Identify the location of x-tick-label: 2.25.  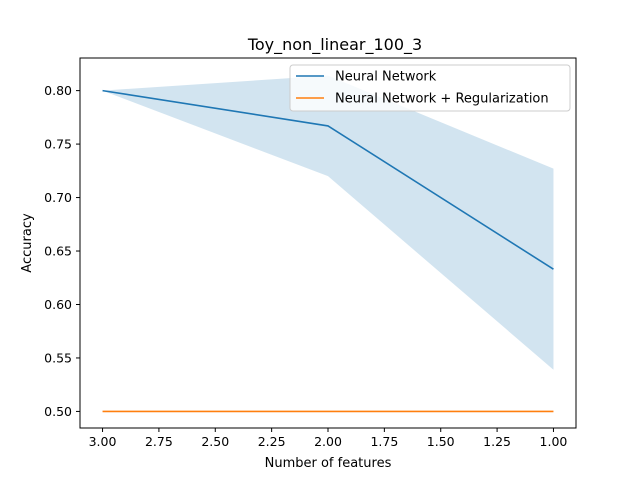
(272, 441).